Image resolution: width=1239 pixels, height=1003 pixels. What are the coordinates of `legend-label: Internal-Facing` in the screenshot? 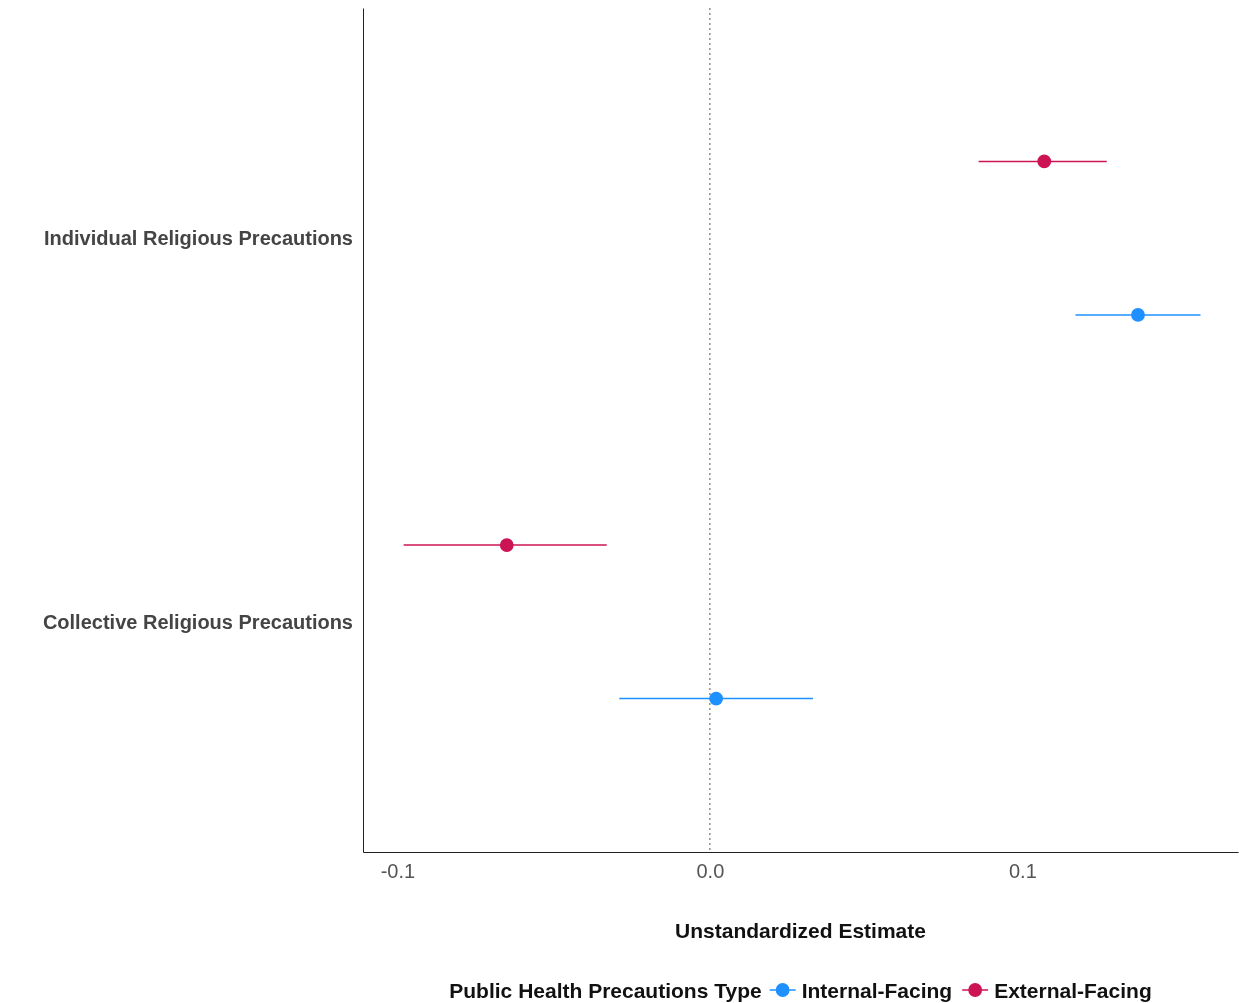 It's located at (877, 990).